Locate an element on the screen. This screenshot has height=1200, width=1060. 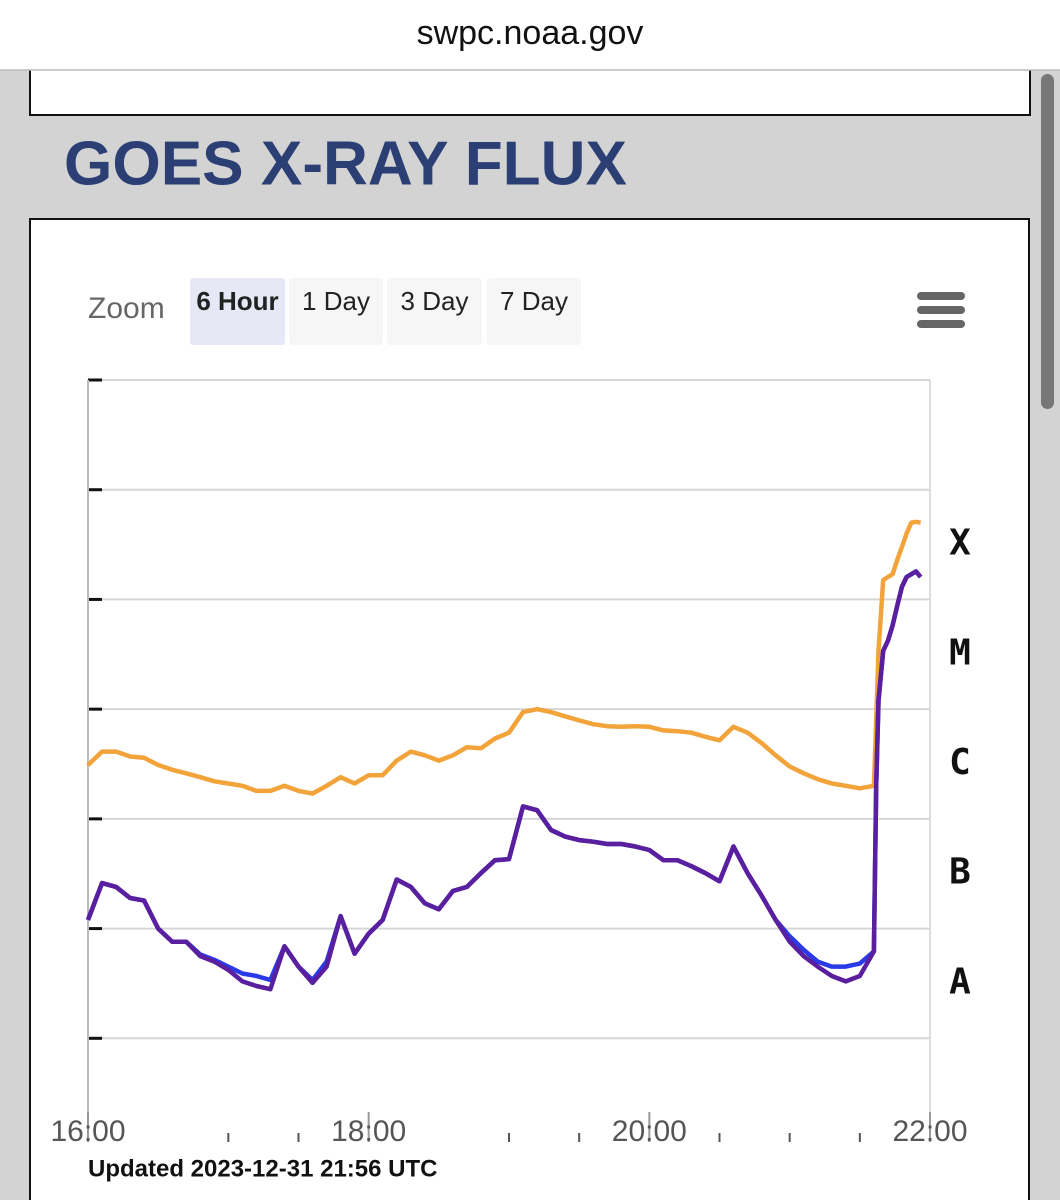
zoom-button-label: 1 Day is located at coordinates (336, 301).